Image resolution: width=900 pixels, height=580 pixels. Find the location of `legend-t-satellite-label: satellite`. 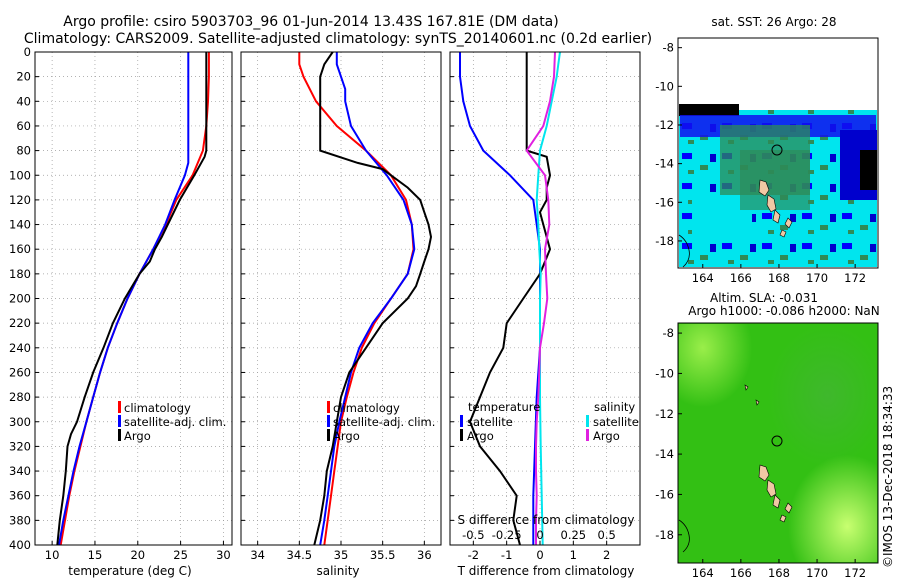

legend-t-satellite-label: satellite is located at coordinates (490, 422).